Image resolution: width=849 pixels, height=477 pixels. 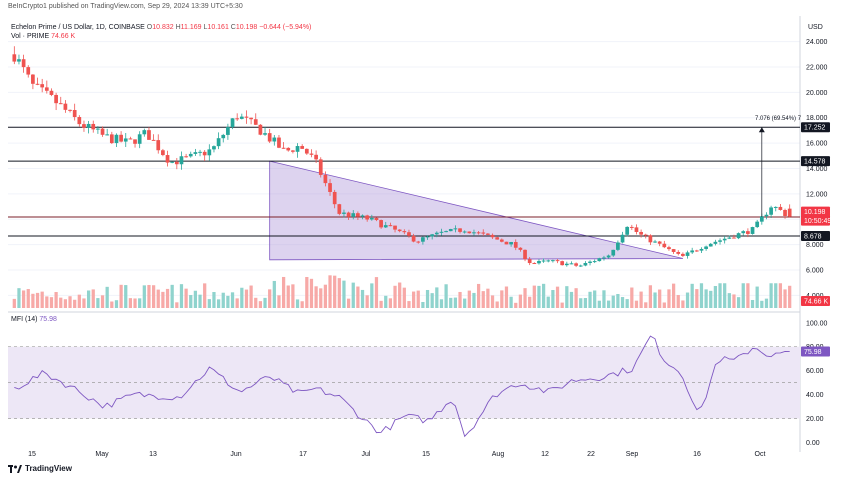 I want to click on currency-label: USD, so click(x=815, y=27).